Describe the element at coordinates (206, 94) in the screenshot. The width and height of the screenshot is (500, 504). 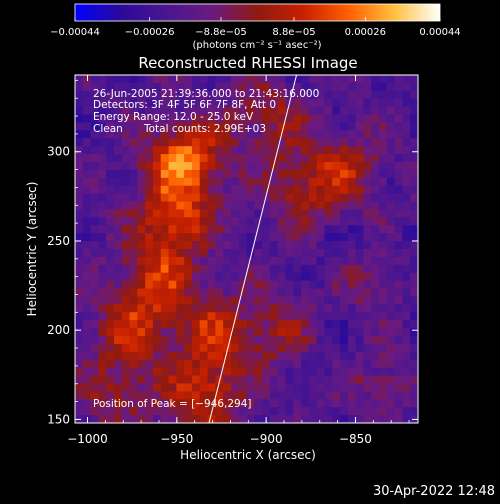
I see `time-range-text: 26-Jun-2005 21:39:36.000 to 21:43:16.000` at that location.